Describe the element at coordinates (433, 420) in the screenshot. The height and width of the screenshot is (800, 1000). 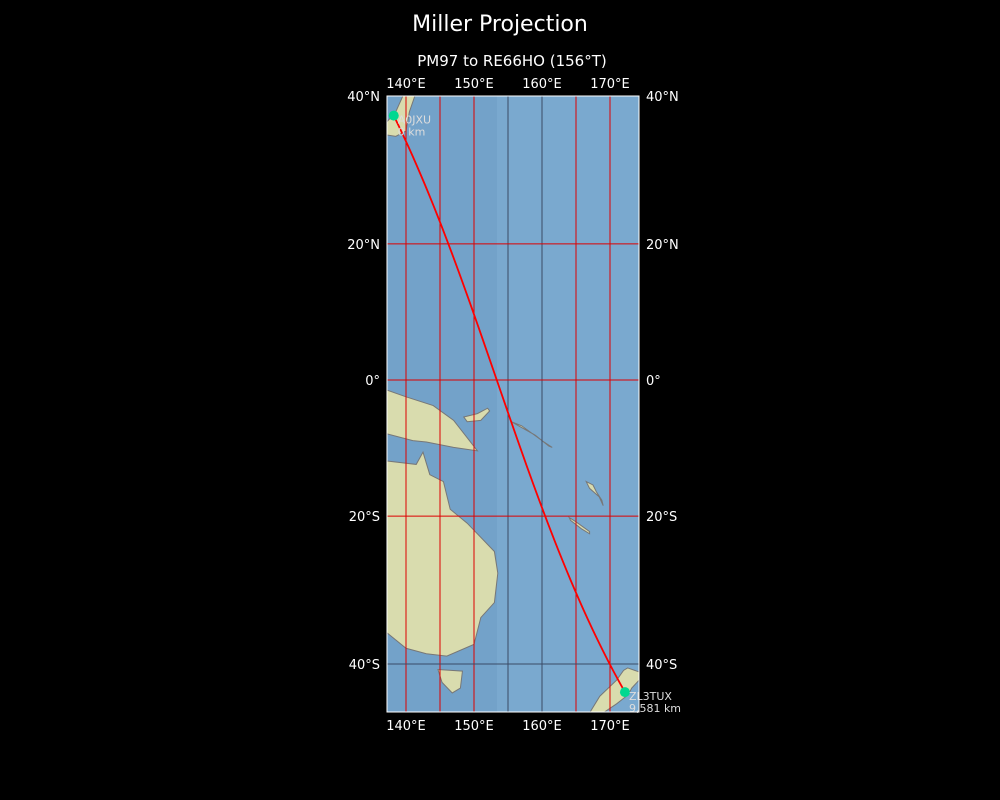
I see `land-new-guinea` at that location.